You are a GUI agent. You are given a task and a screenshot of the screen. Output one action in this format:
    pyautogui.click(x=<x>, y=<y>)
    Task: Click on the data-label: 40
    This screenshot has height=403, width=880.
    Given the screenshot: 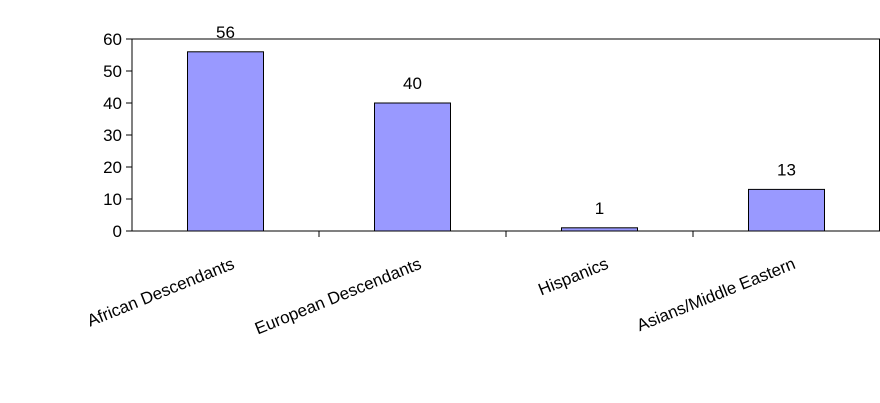 What is the action you would take?
    pyautogui.click(x=412, y=83)
    